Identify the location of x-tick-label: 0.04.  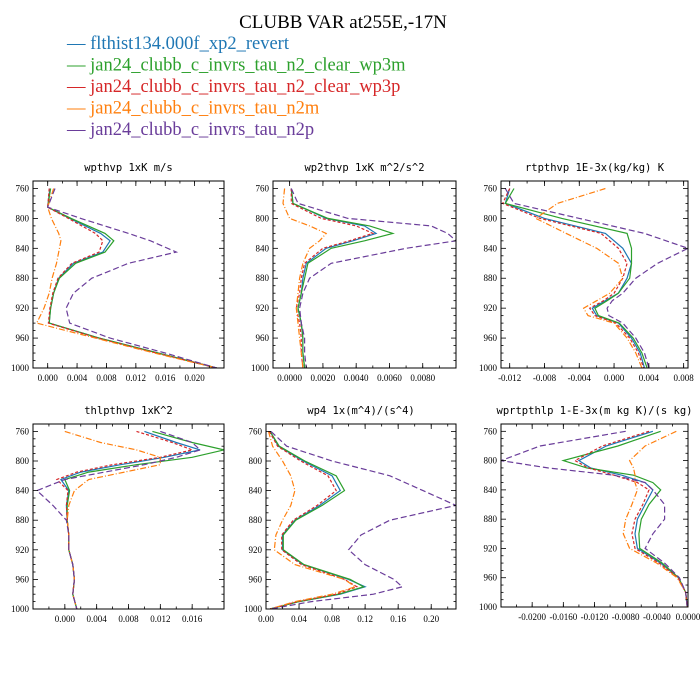
(299, 619).